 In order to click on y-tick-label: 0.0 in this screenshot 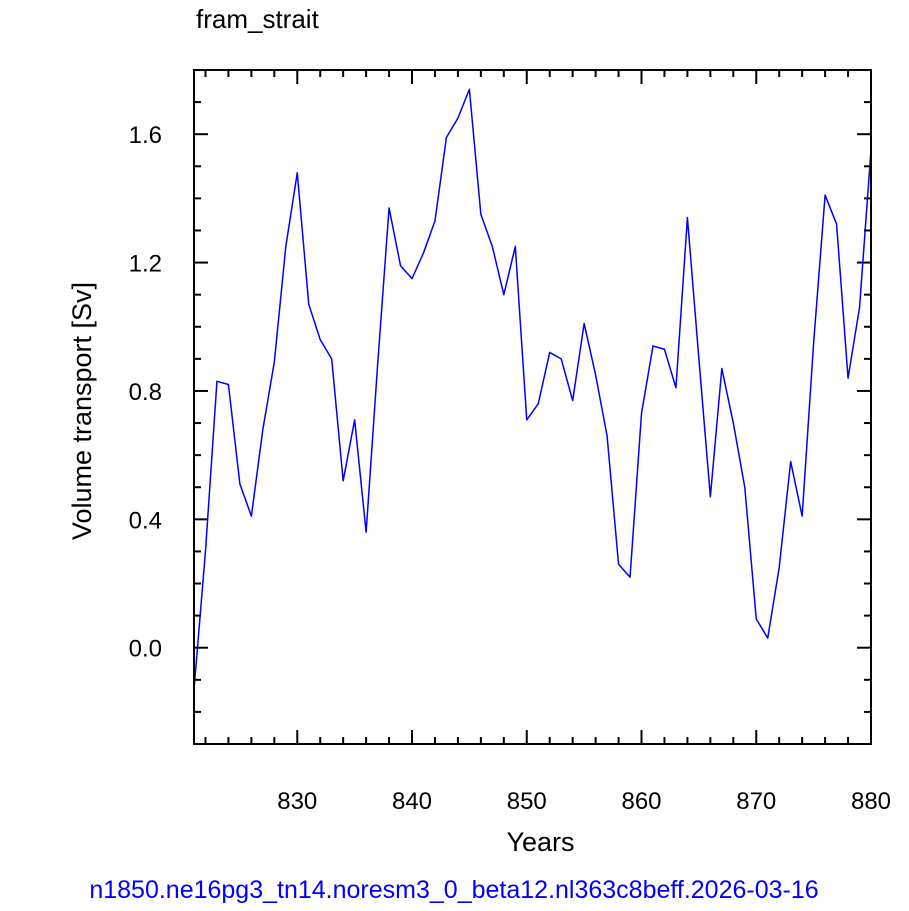, I will do `click(145, 649)`.